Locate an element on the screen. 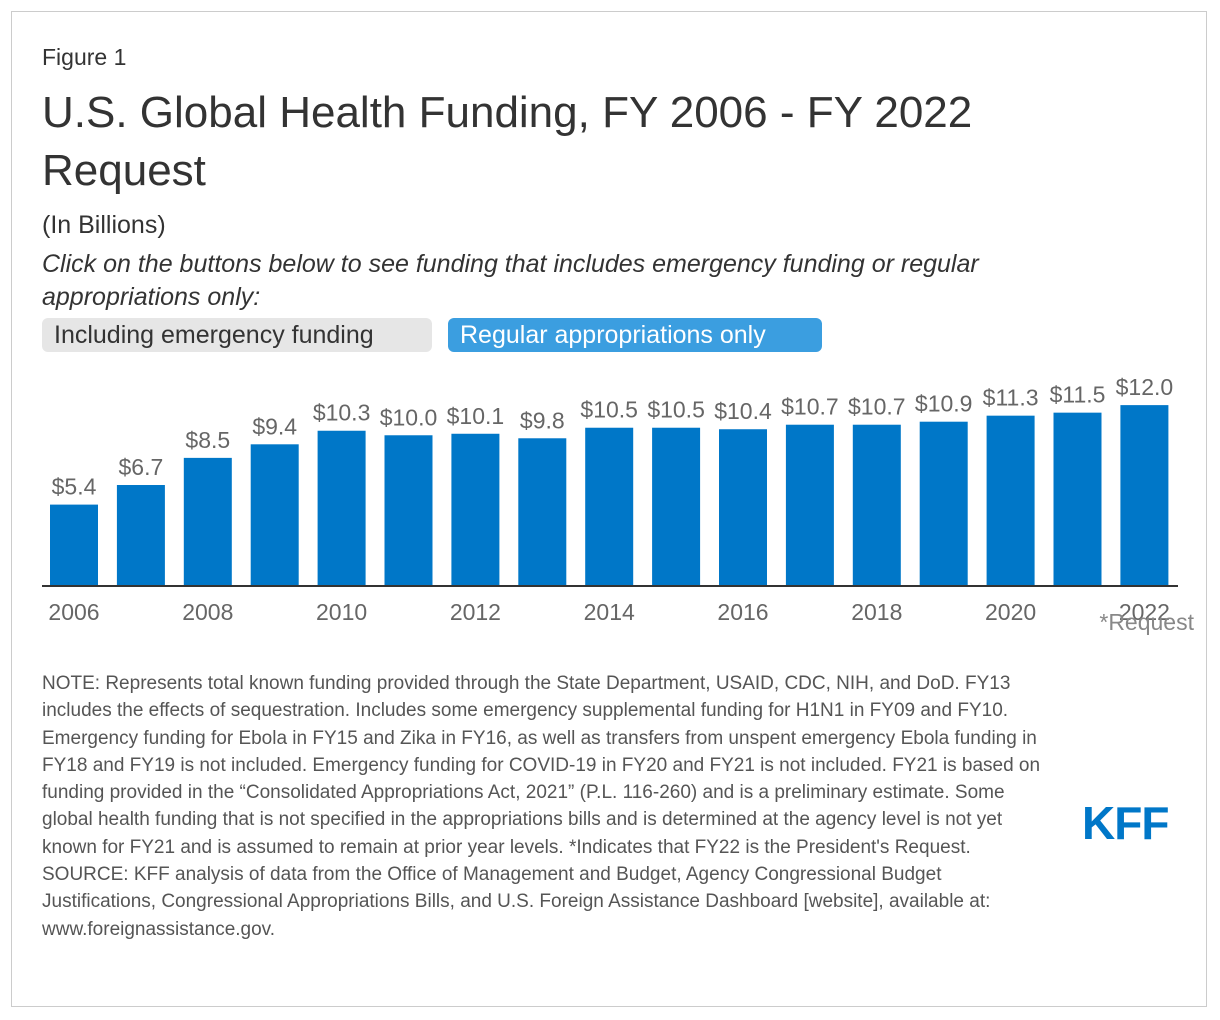 This screenshot has width=1220, height=1020. bar-2015 is located at coordinates (676, 506).